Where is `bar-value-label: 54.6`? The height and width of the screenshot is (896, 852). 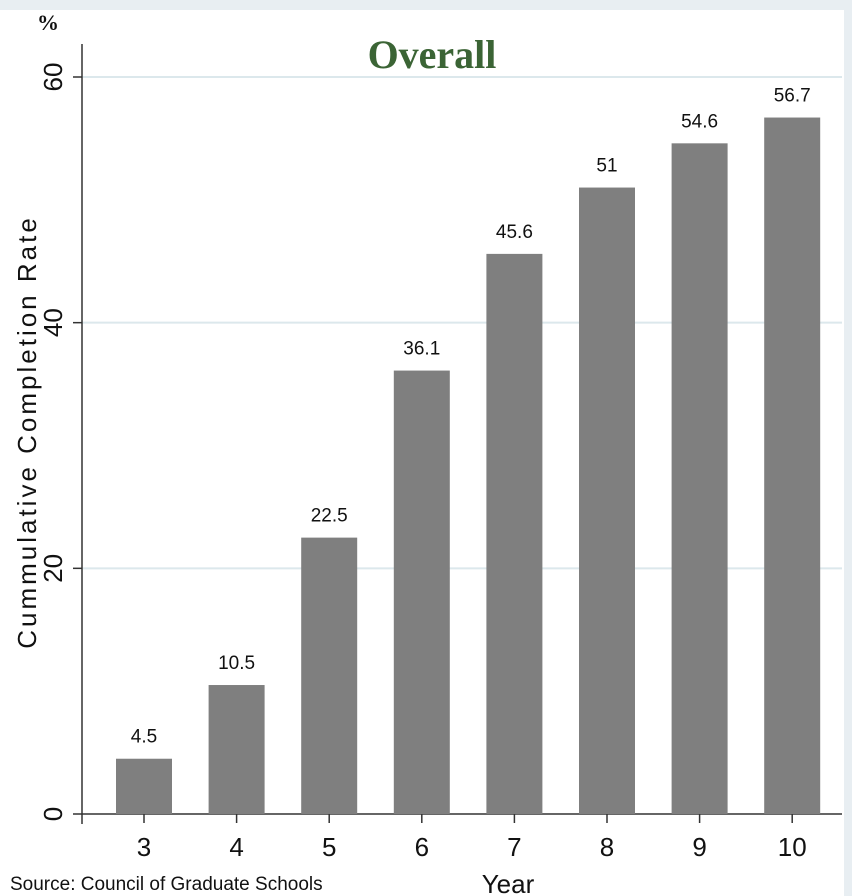 bar-value-label: 54.6 is located at coordinates (699, 121).